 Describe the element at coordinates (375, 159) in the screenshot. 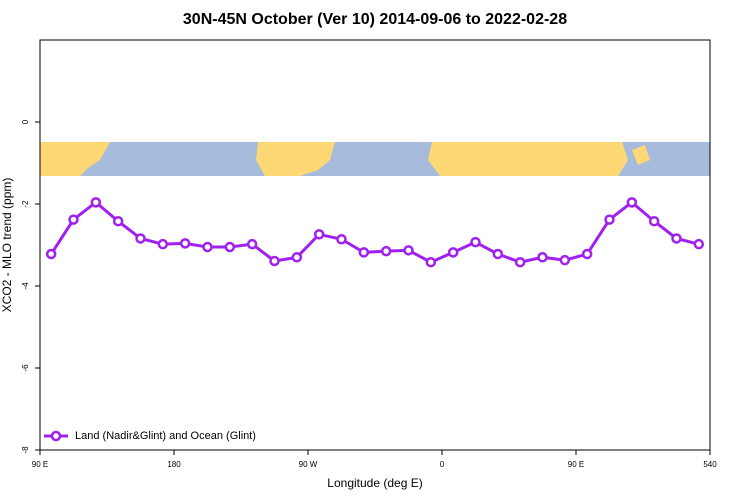

I see `map-band` at that location.